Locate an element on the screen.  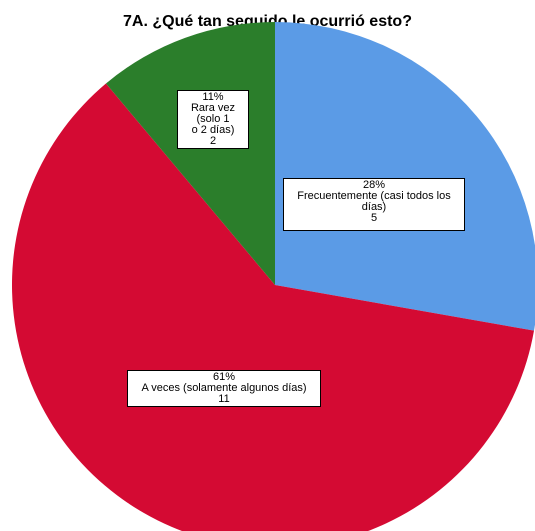
slice-category-label: A veces (solamente algunos días) is located at coordinates (224, 388).